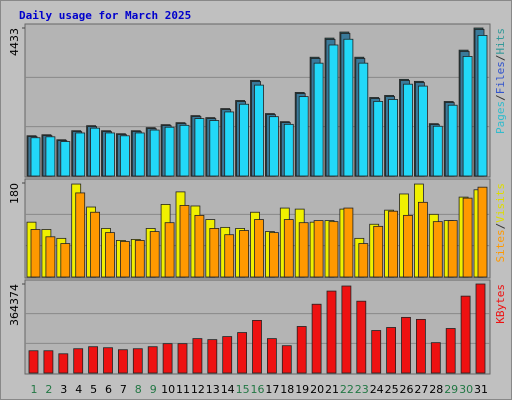 This screenshot has height=400, width=512. Describe the element at coordinates (153, 389) in the screenshot. I see `x-tick-label: 9` at that location.